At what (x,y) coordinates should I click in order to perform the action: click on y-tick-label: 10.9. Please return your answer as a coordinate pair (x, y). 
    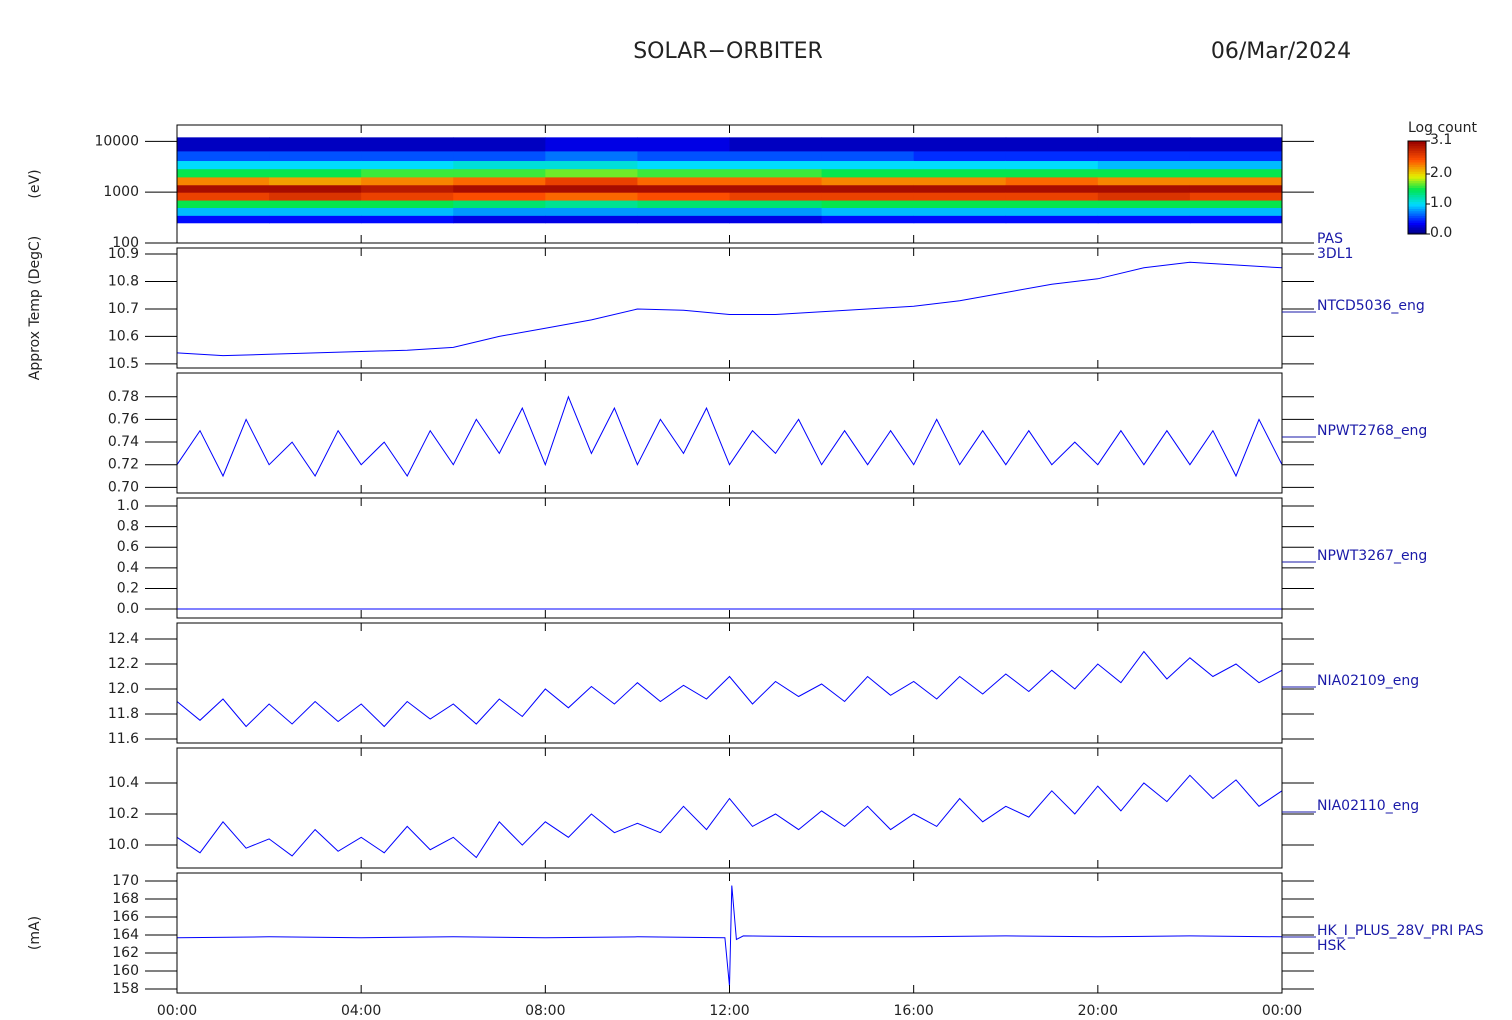
    Looking at the image, I should click on (123, 254).